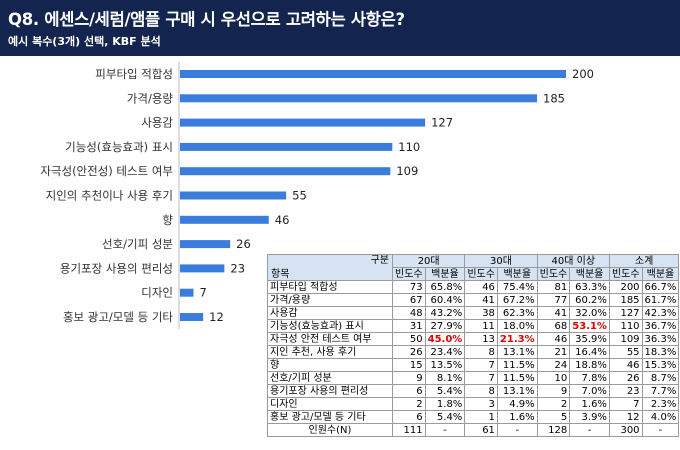 Image resolution: width=680 pixels, height=450 pixels. Describe the element at coordinates (330, 391) in the screenshot. I see `row-label: 용기포장 사용의 편리성` at that location.